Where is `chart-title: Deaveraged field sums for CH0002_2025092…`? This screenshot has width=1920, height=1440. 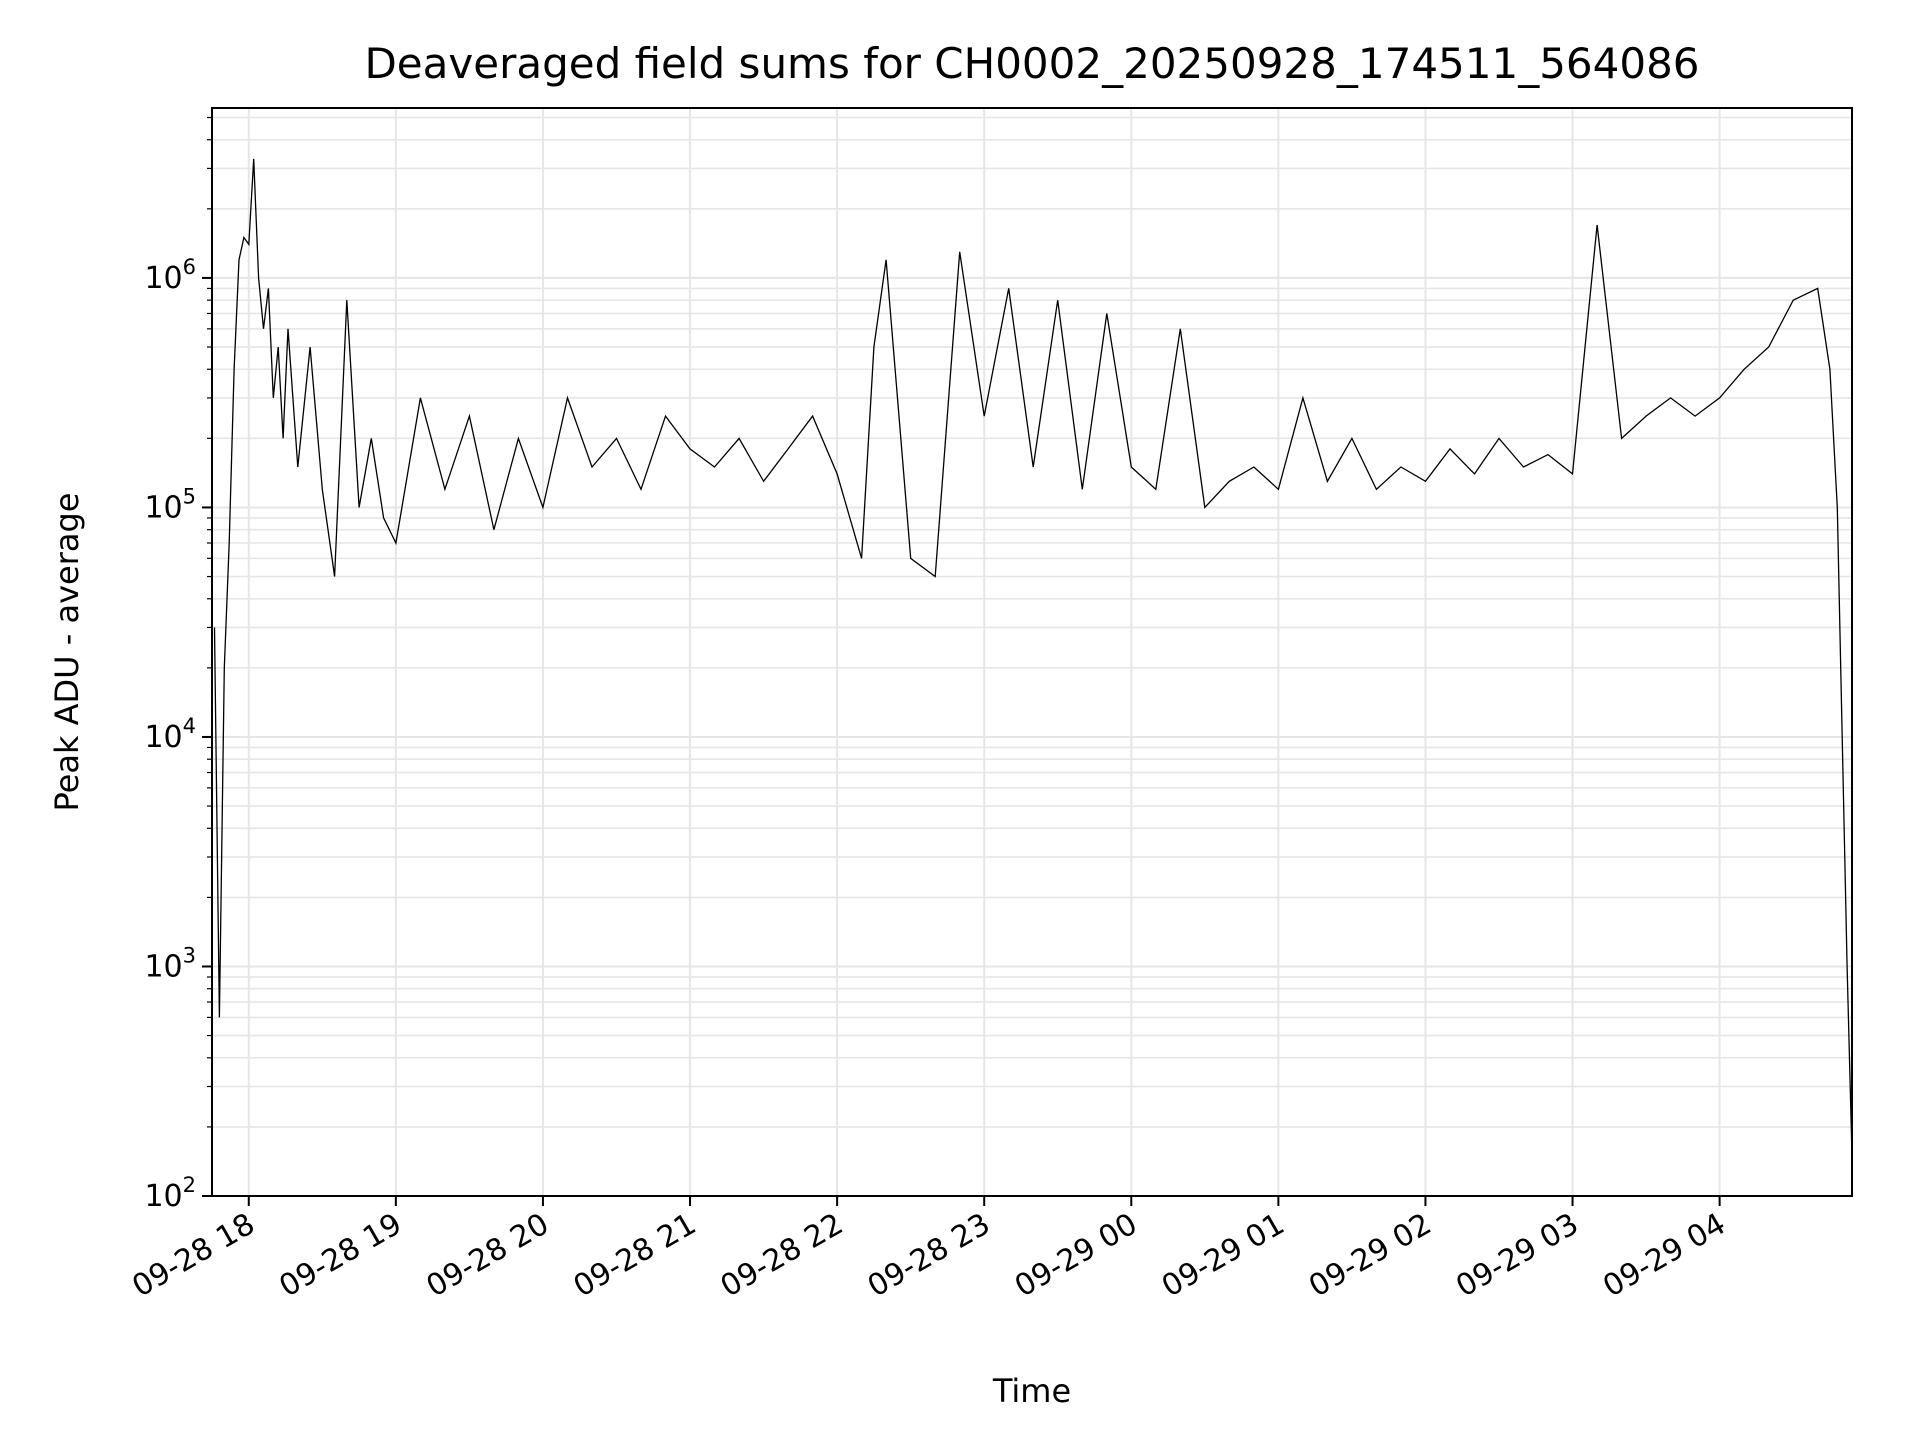 chart-title: Deaveraged field sums for CH0002_2025092… is located at coordinates (1031, 63).